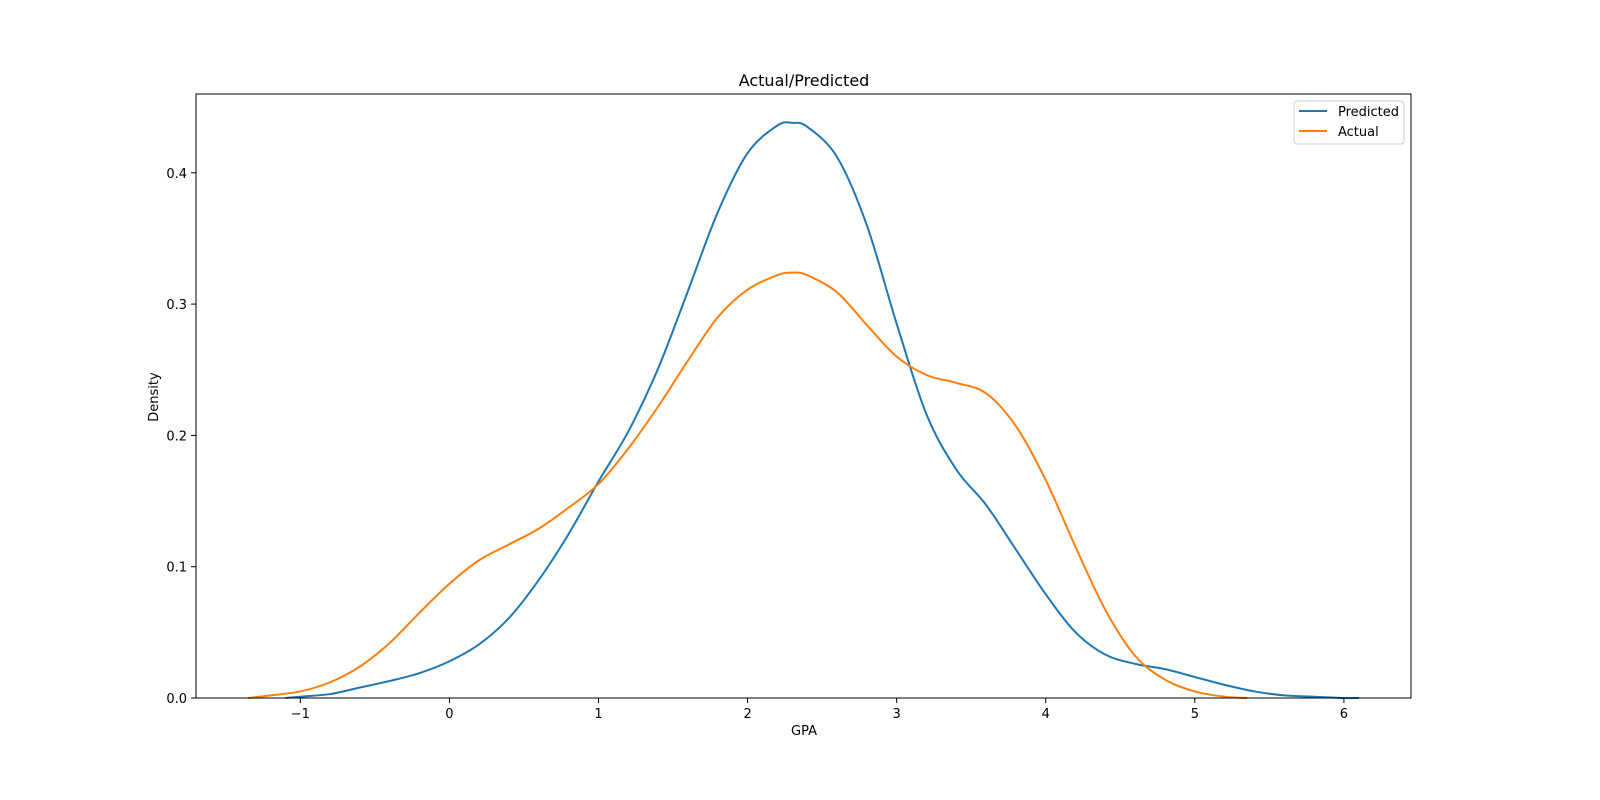 Image resolution: width=1600 pixels, height=800 pixels. What do you see at coordinates (804, 731) in the screenshot?
I see `x-axis-label: GPA` at bounding box center [804, 731].